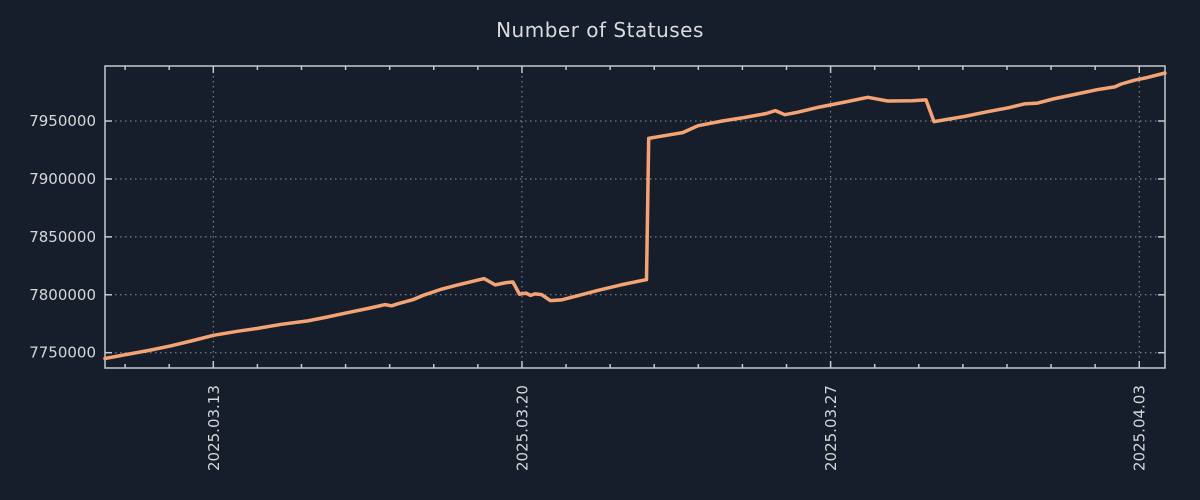 The height and width of the screenshot is (500, 1200). I want to click on x-tick-label: 2025.04.03, so click(1140, 428).